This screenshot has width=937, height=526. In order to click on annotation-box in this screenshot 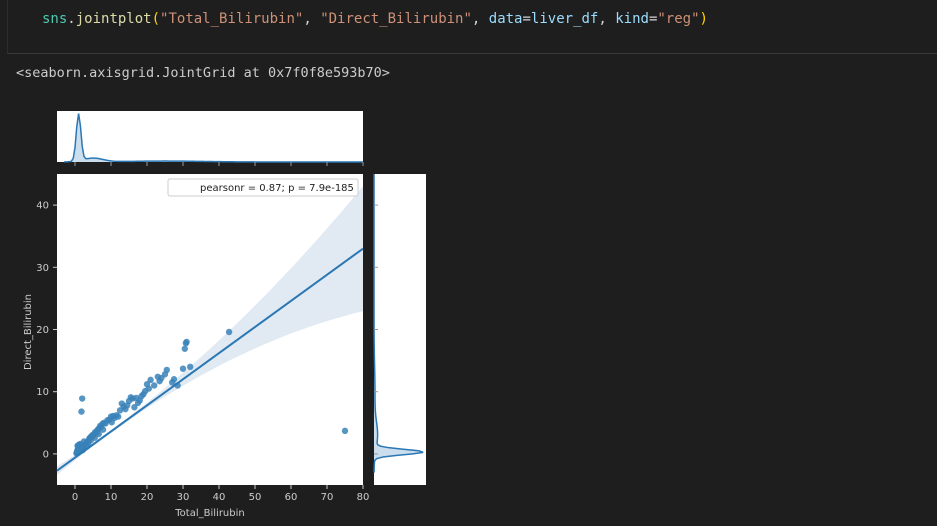, I will do `click(263, 187)`.